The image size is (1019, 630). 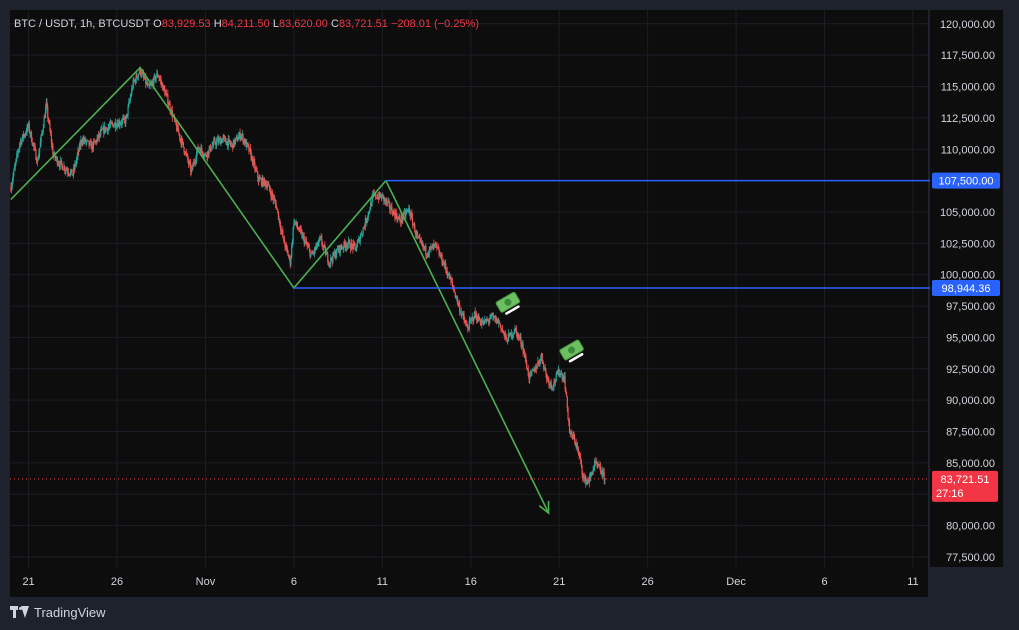 I want to click on time-tick-label: 26, so click(x=648, y=582).